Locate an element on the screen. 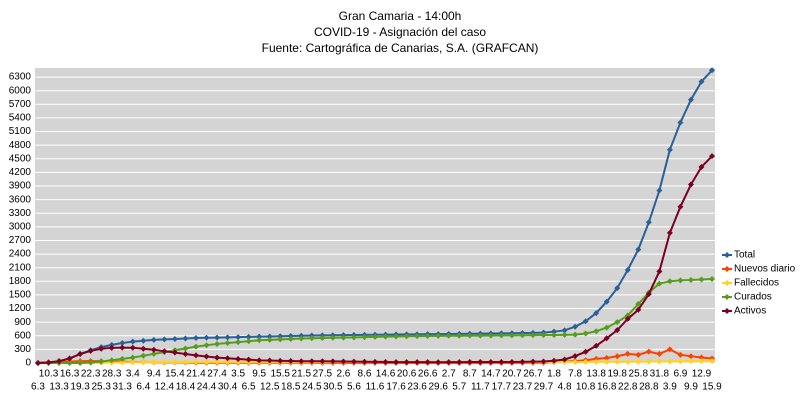 The height and width of the screenshot is (410, 800). x-tick-label: 16.3 is located at coordinates (70, 374).